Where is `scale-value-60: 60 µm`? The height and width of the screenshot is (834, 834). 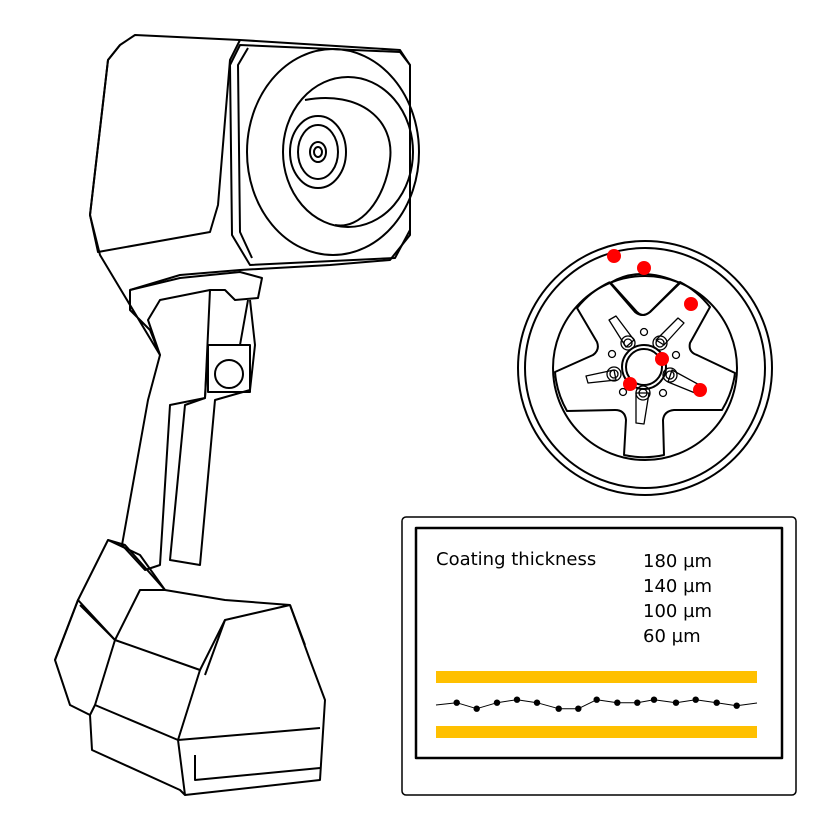
scale-value-60: 60 µm is located at coordinates (672, 636).